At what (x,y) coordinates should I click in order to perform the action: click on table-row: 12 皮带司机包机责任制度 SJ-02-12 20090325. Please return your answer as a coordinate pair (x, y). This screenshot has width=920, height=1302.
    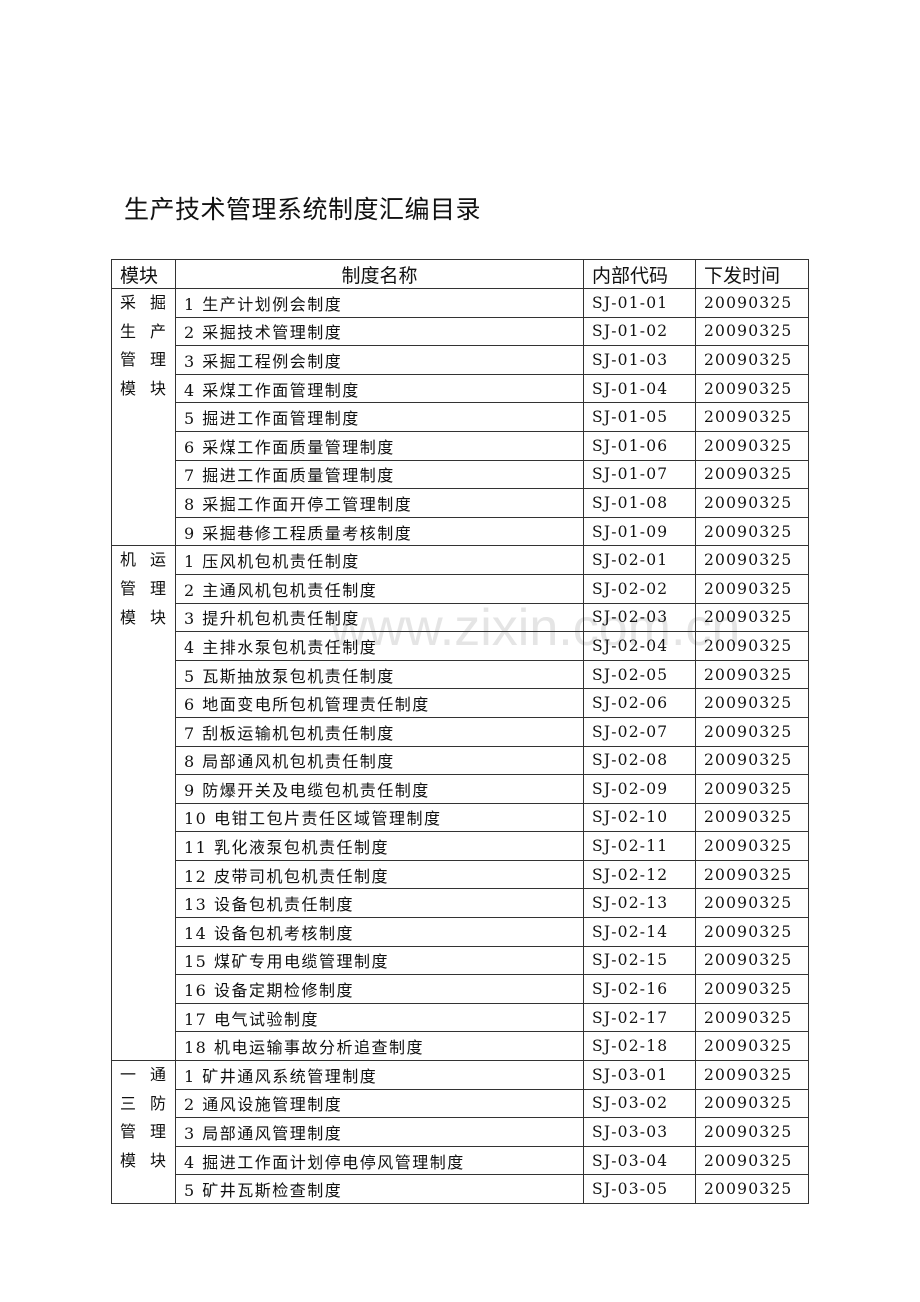
    Looking at the image, I should click on (460, 874).